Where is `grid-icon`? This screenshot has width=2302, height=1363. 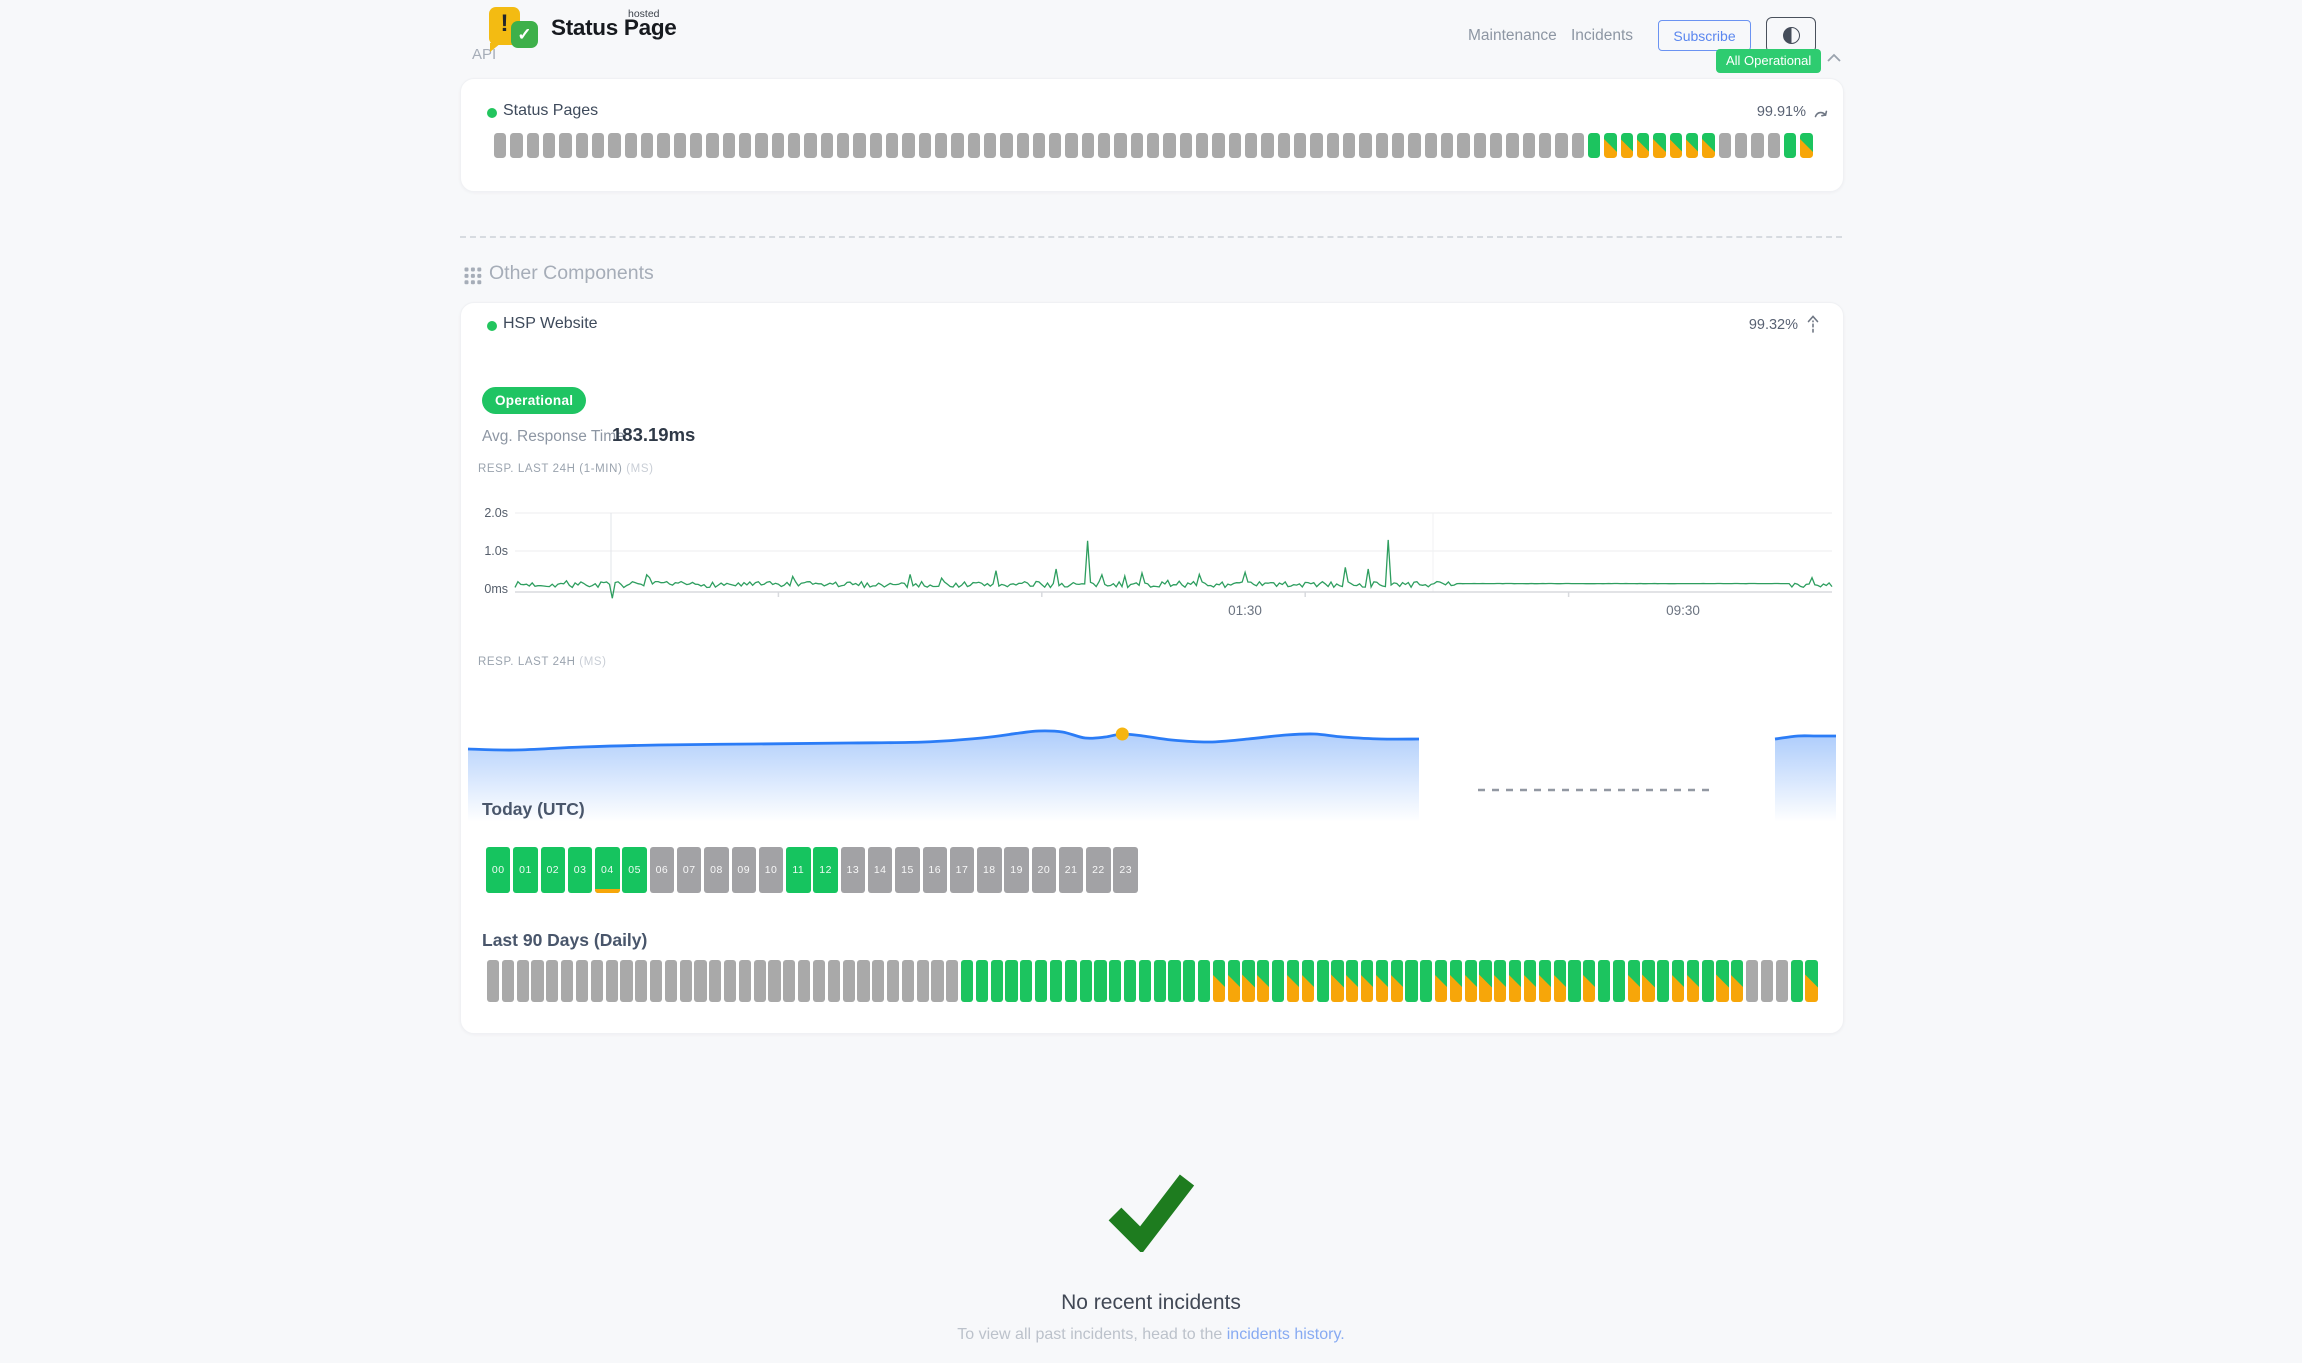 grid-icon is located at coordinates (473, 276).